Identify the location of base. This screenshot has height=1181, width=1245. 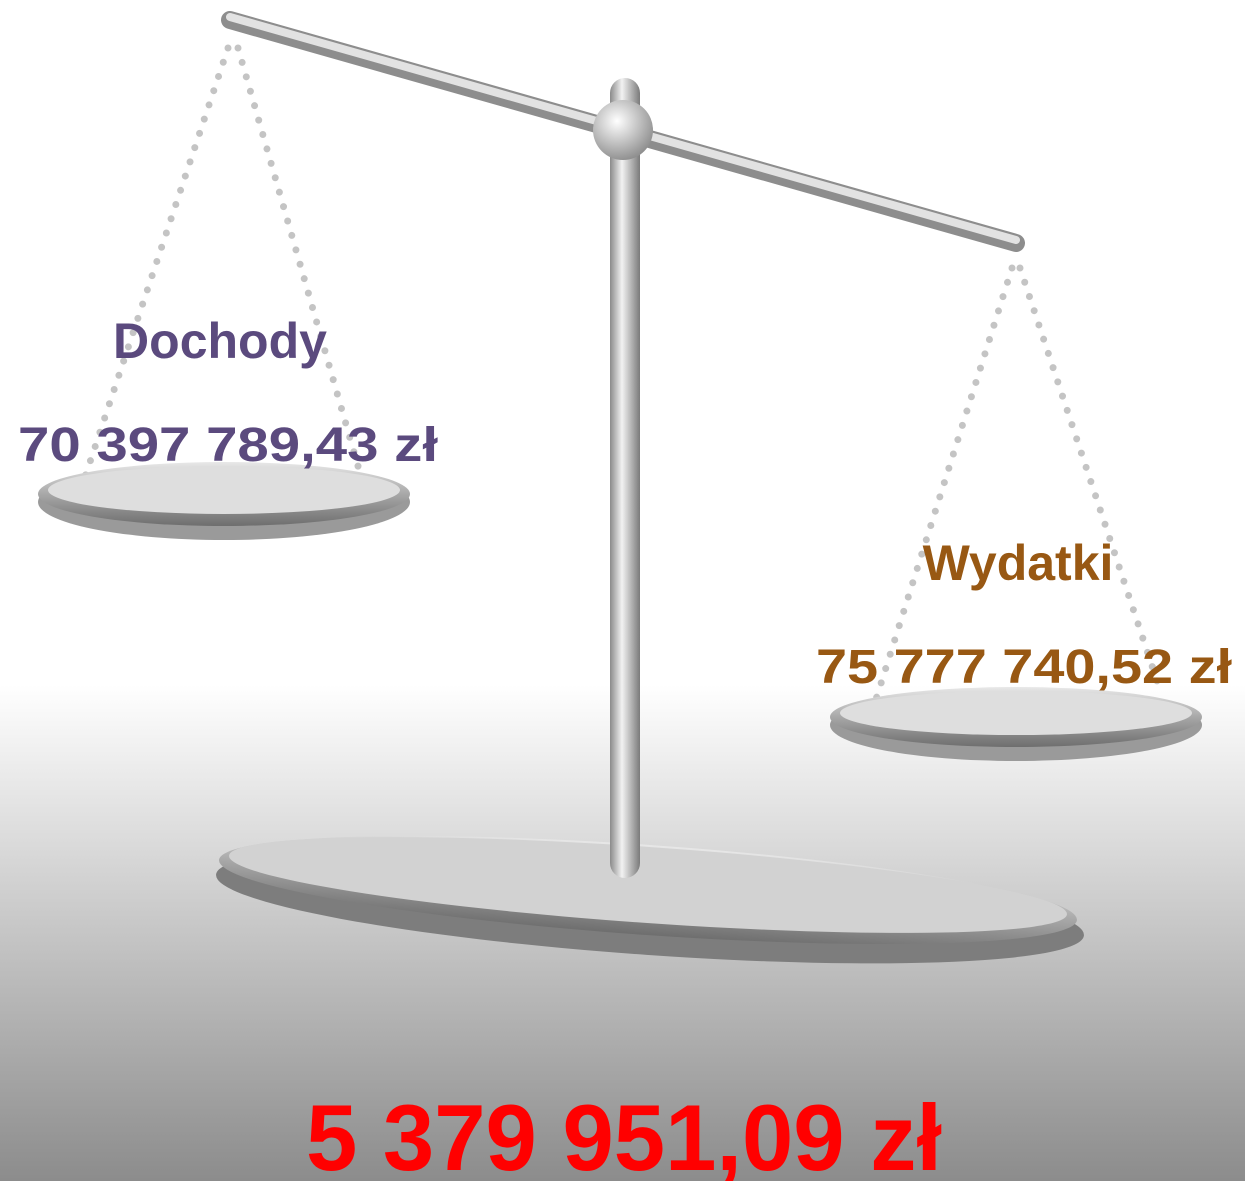
(650, 900).